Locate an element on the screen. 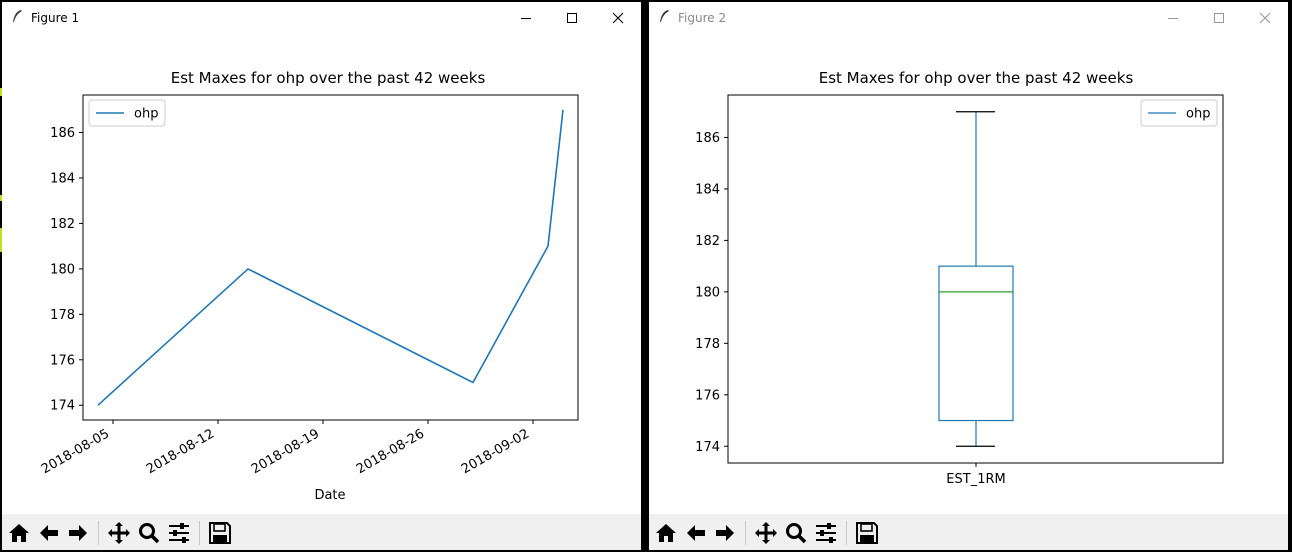  x-tick-label: 2018-08-05 is located at coordinates (75, 451).